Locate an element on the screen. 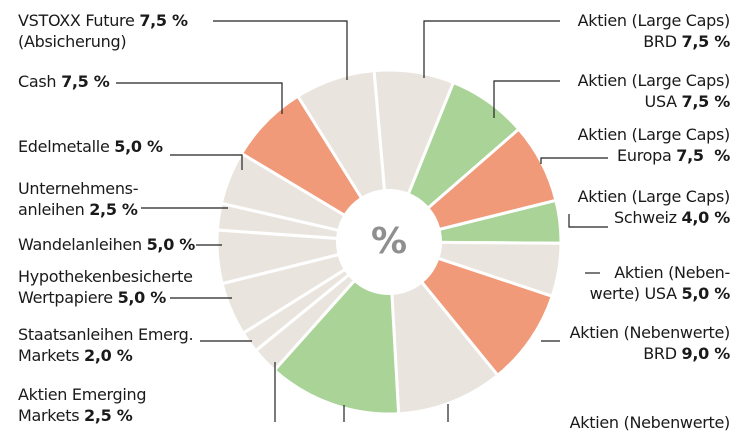  label-wandelanleihen: Wandelanleihen 5,0 % is located at coordinates (107, 244).